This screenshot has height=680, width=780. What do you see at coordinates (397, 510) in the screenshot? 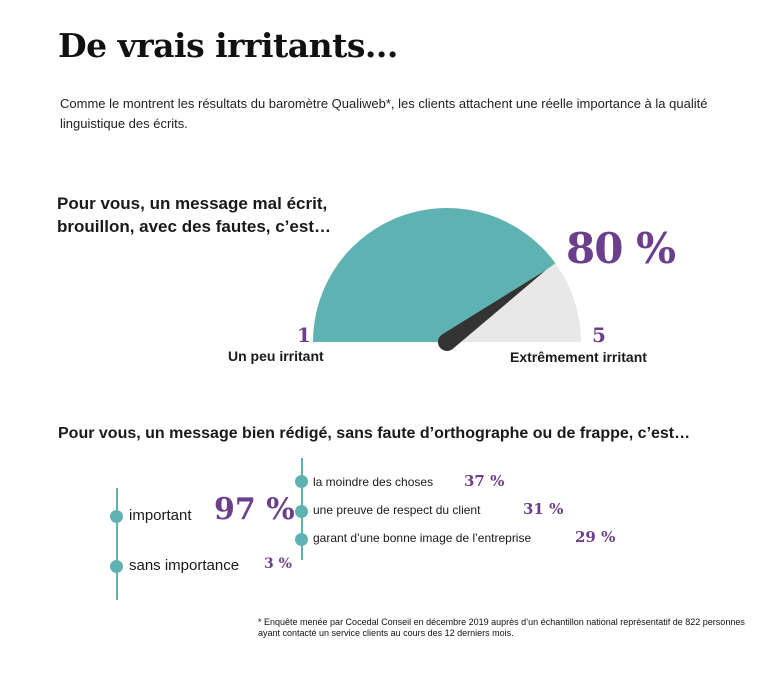
I see `sub-item-respect-label: une preuve de respect du client` at bounding box center [397, 510].